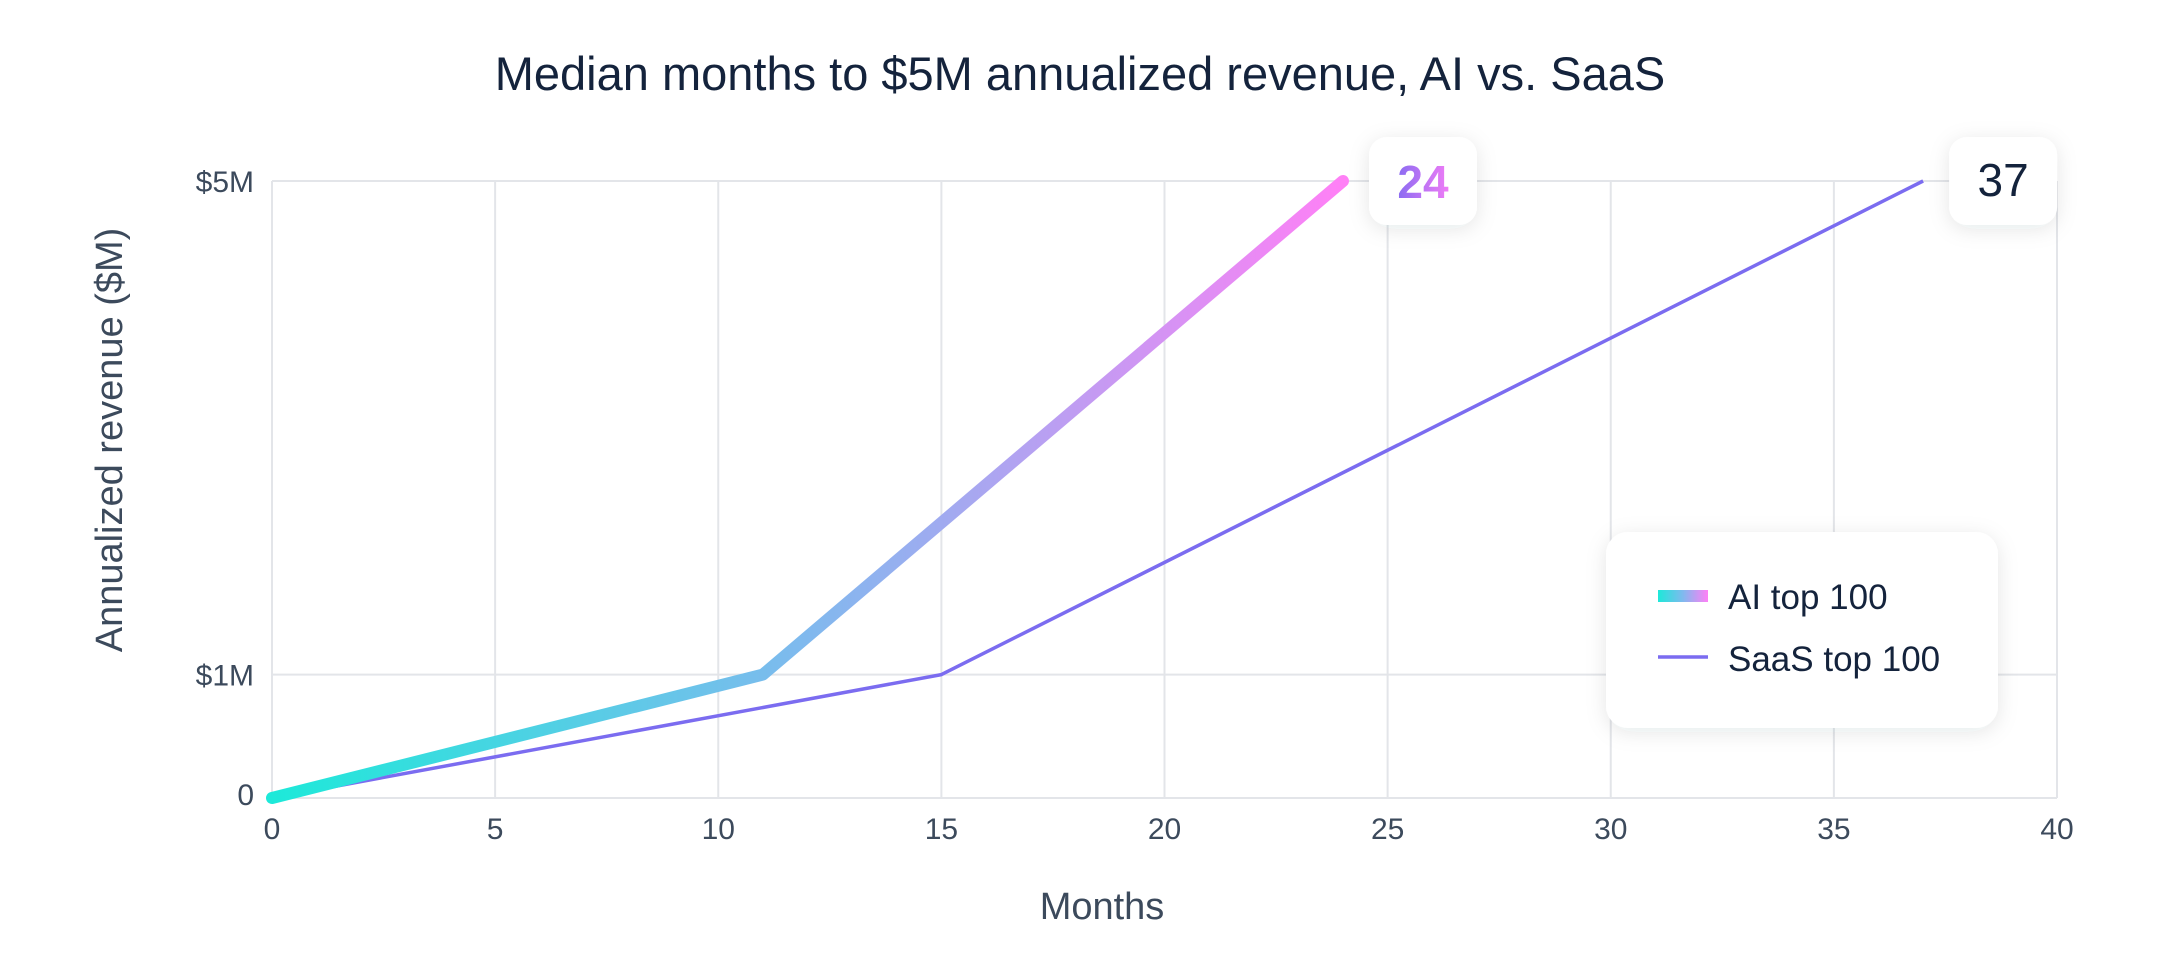  Describe the element at coordinates (225, 676) in the screenshot. I see `y-tick-label: $1M` at that location.